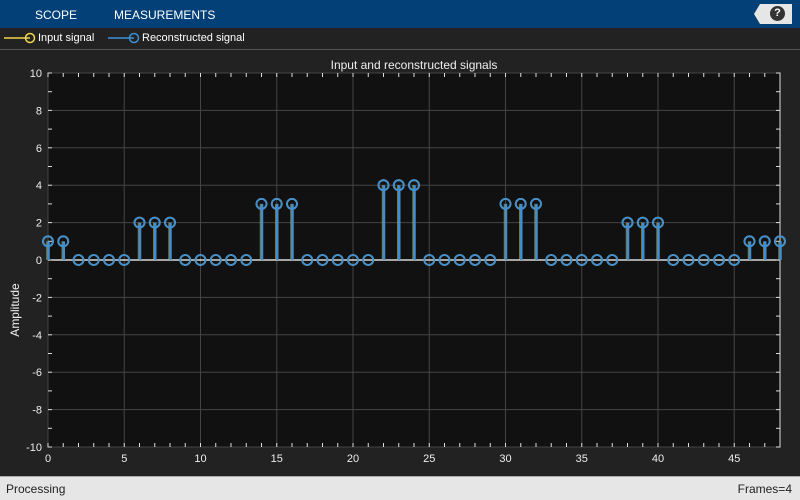 Image resolution: width=800 pixels, height=500 pixels. Describe the element at coordinates (582, 459) in the screenshot. I see `x-tick-label: 35` at that location.